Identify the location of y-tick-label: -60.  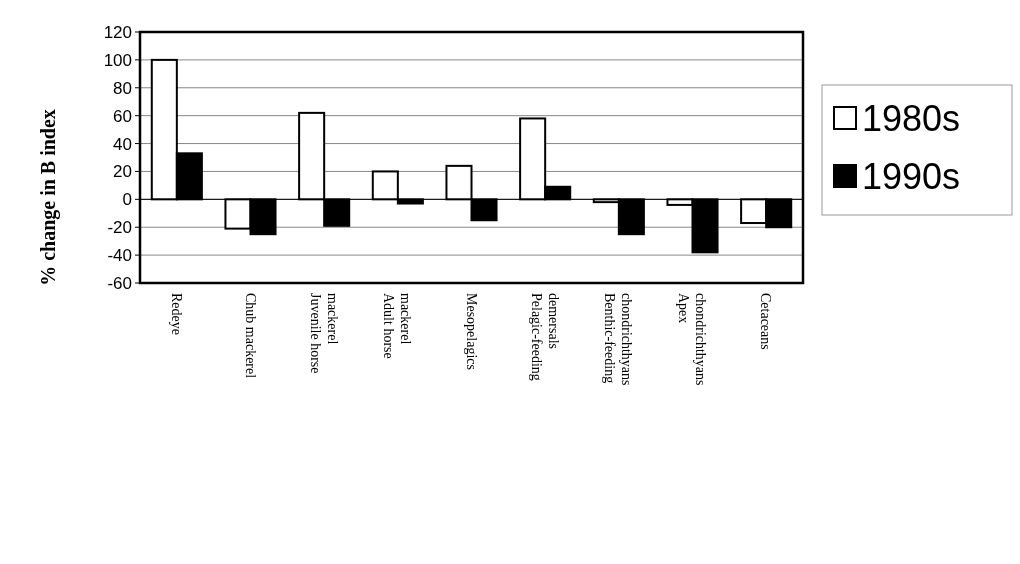
(119, 283).